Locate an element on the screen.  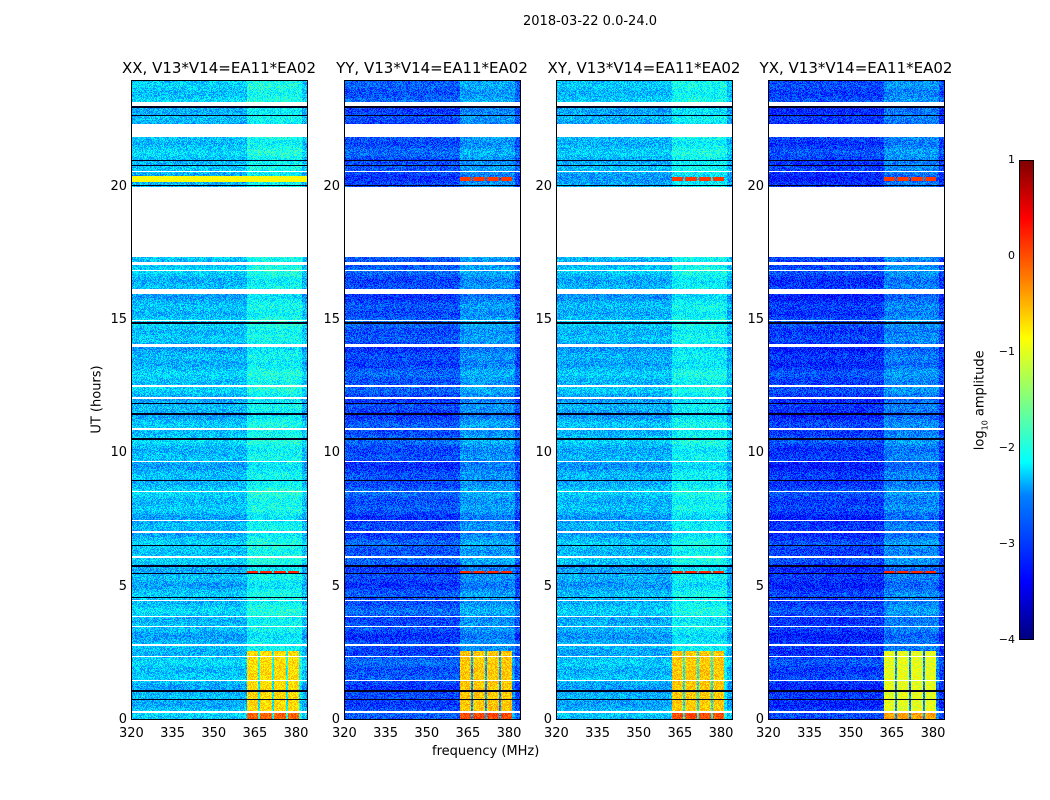
colorbar-label-main: log is located at coordinates (980, 440).